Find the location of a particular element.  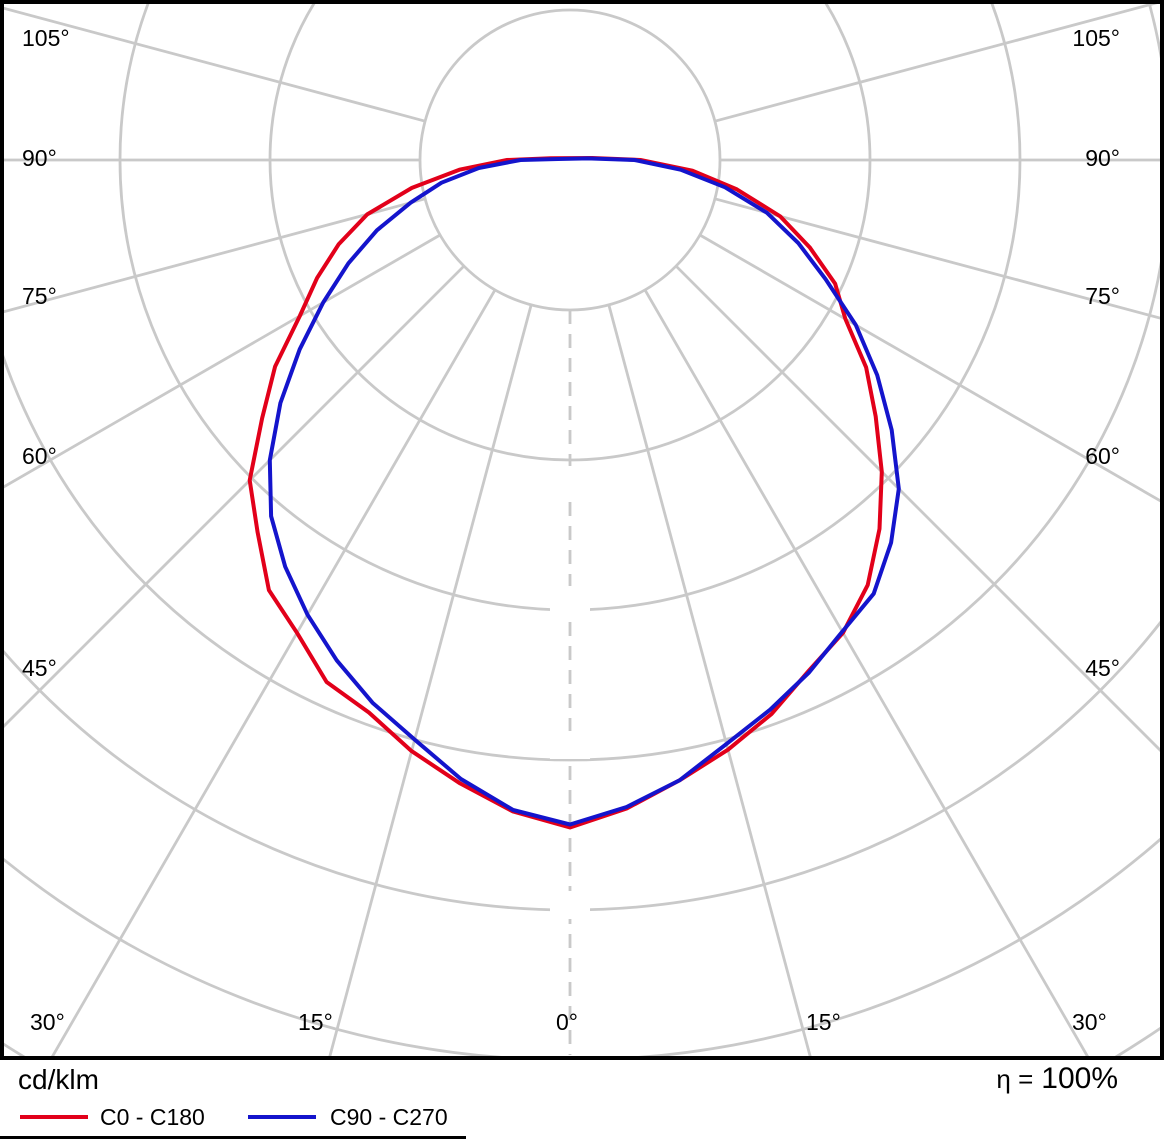

eta-value: 100% is located at coordinates (1079, 1078).